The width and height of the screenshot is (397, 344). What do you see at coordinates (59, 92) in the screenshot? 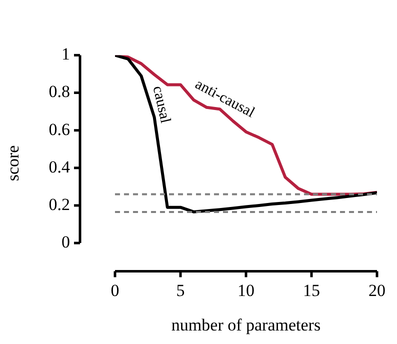
I see `y-tick-label: 0.8` at bounding box center [59, 92].